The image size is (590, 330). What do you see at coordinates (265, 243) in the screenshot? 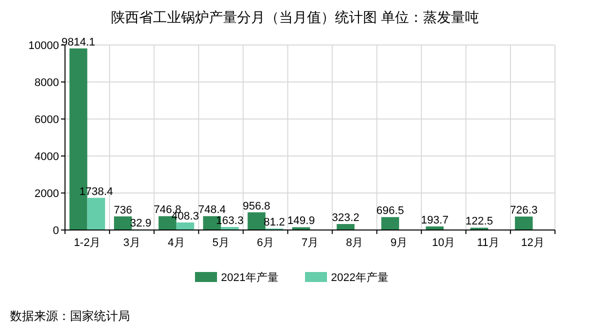
I see `x-tick-label: 6月` at bounding box center [265, 243].